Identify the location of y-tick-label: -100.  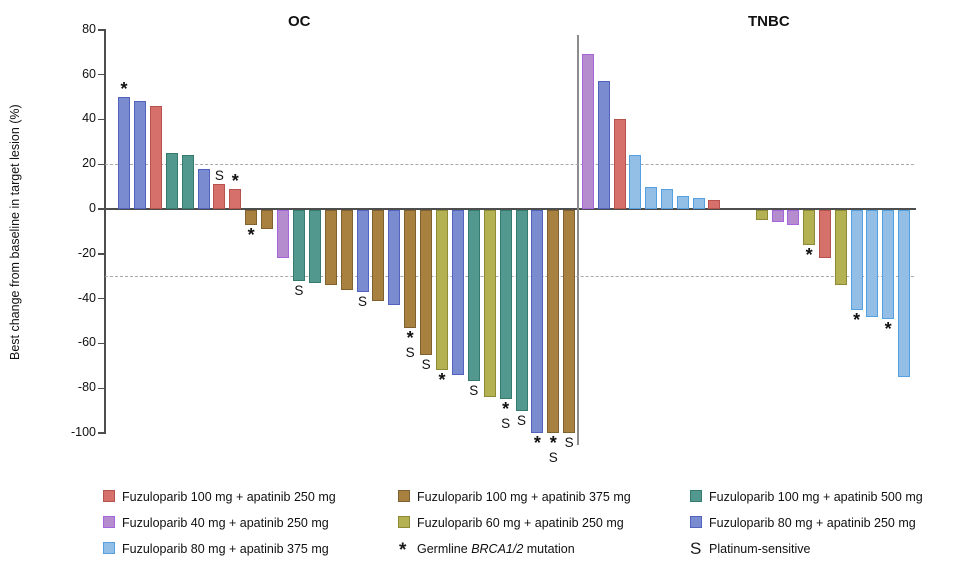
(83, 432).